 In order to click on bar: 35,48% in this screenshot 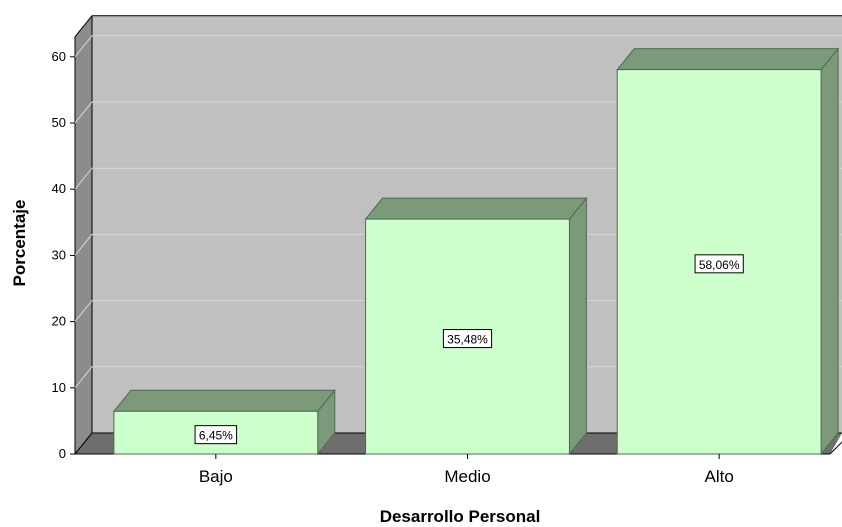, I will do `click(476, 326)`.